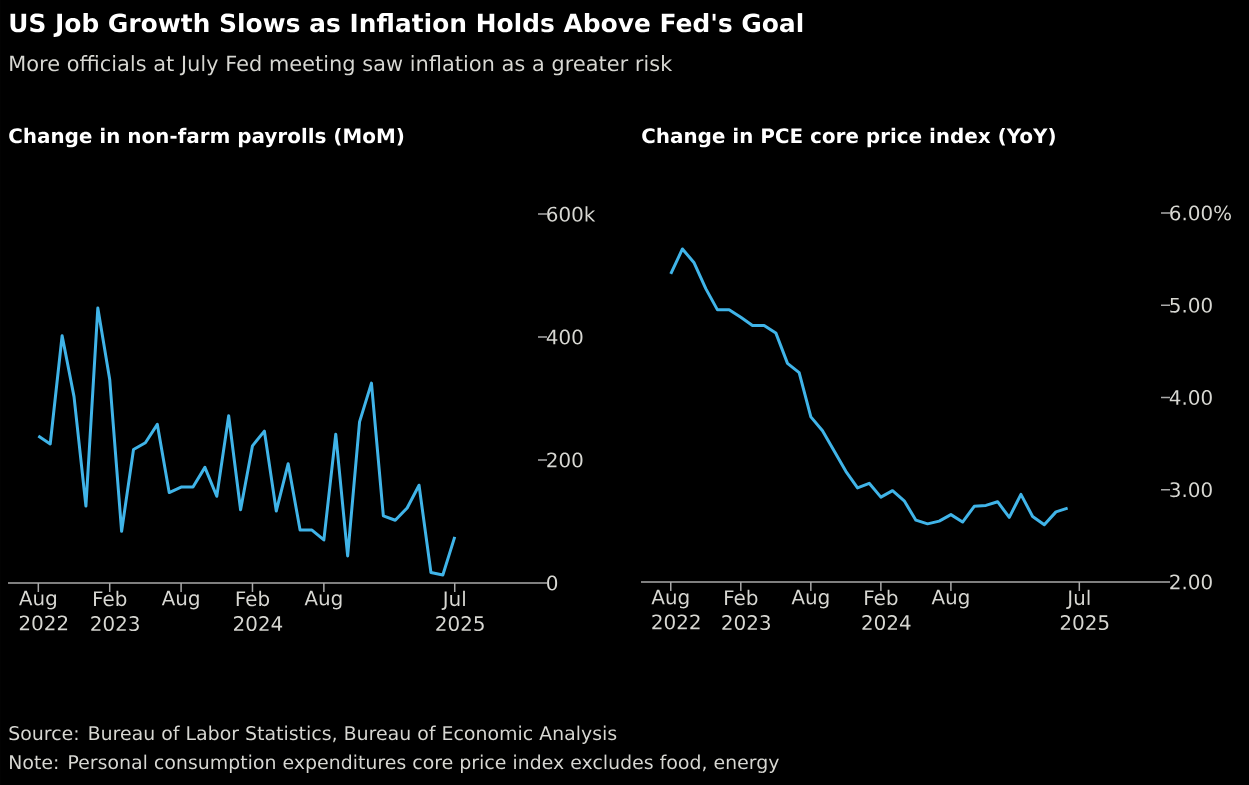 The width and height of the screenshot is (1249, 785). I want to click on y-tick-label: 3.00, so click(1191, 490).